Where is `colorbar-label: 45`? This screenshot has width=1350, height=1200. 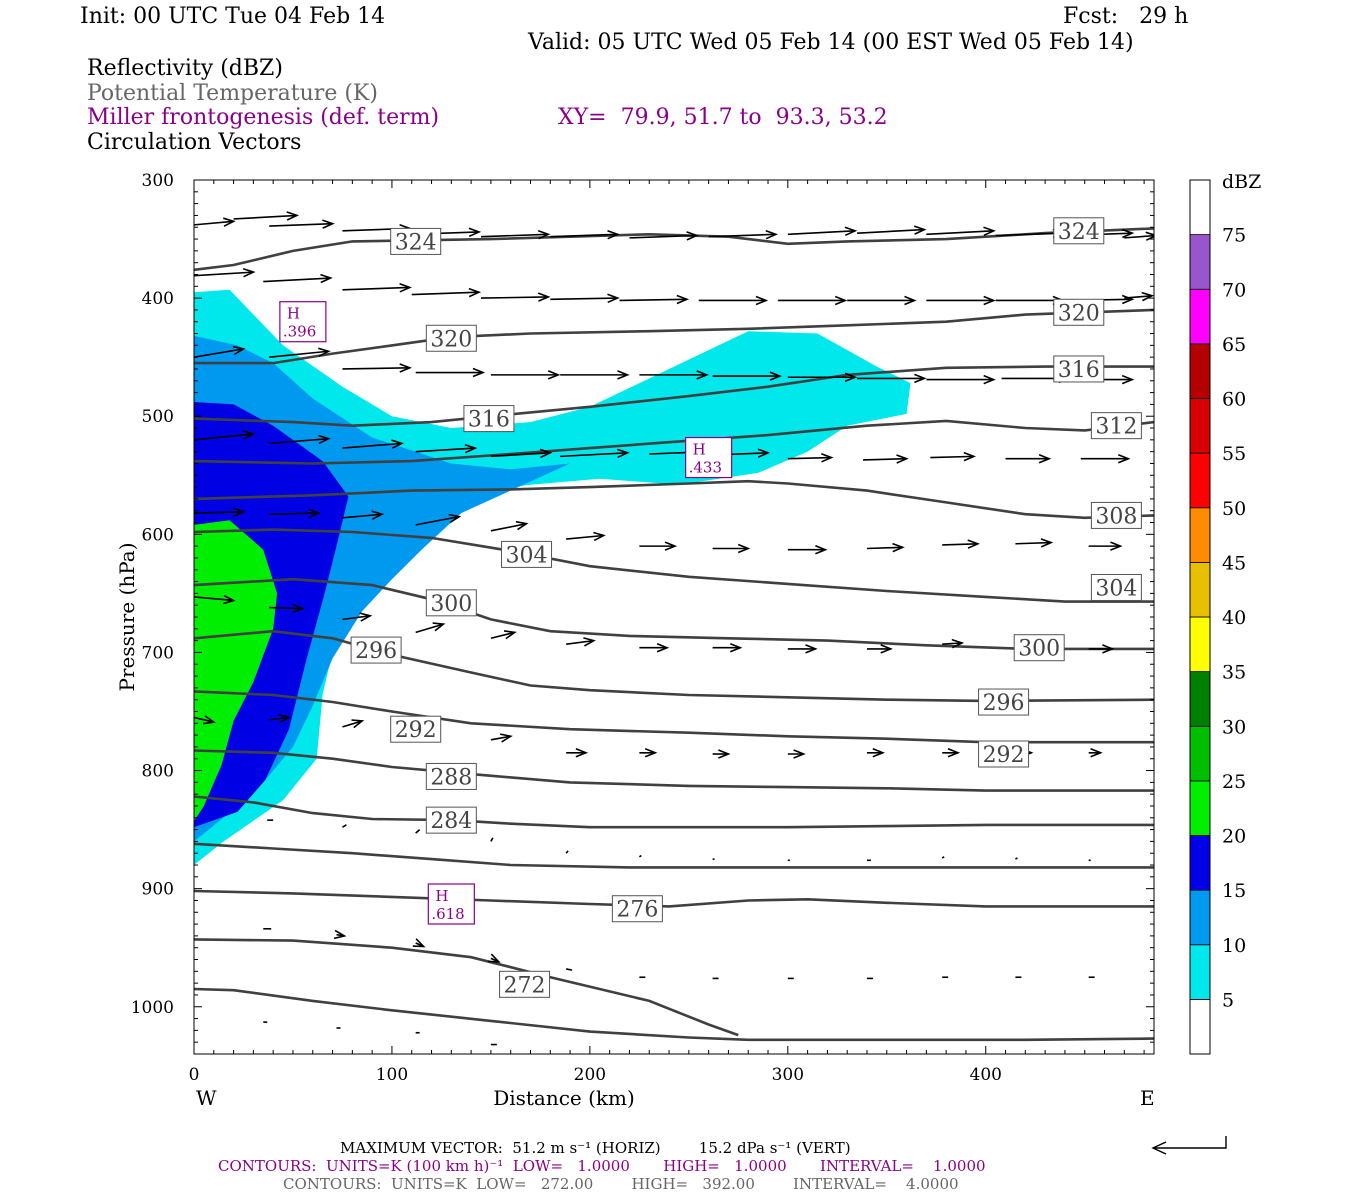
colorbar-label: 45 is located at coordinates (1234, 563).